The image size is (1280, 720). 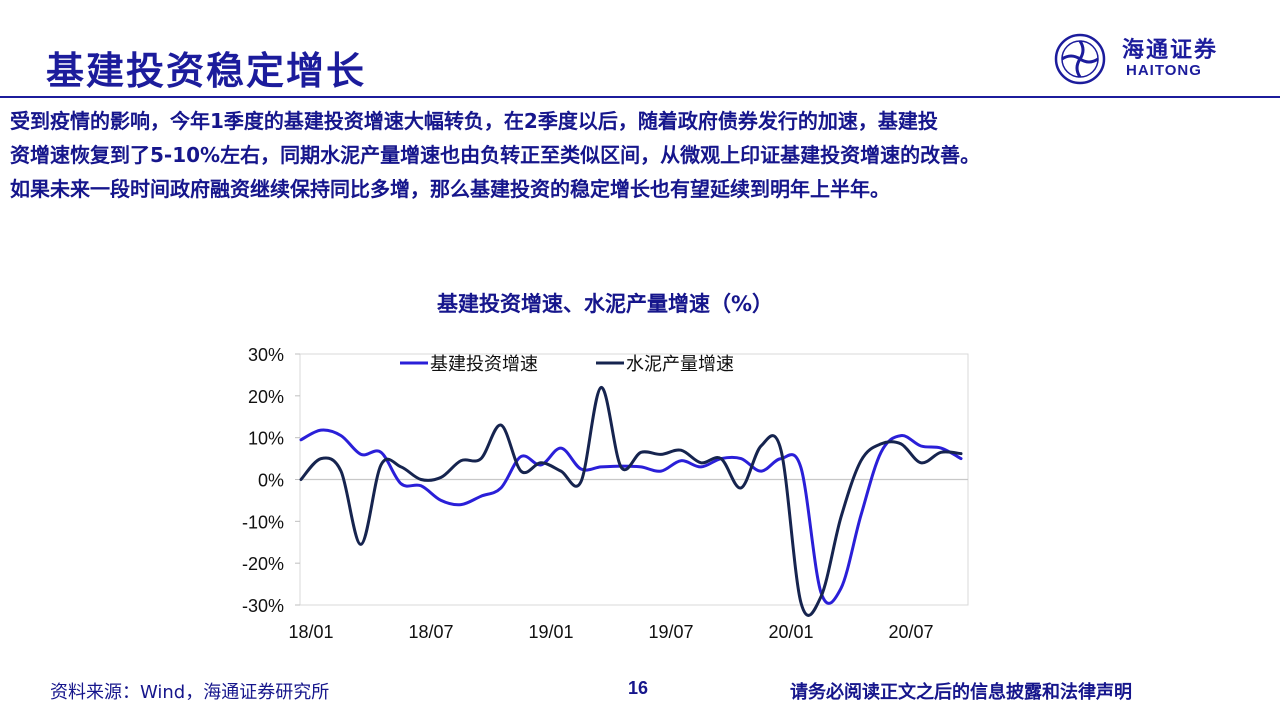 I want to click on x-tick-label: 19/01, so click(x=550, y=632).